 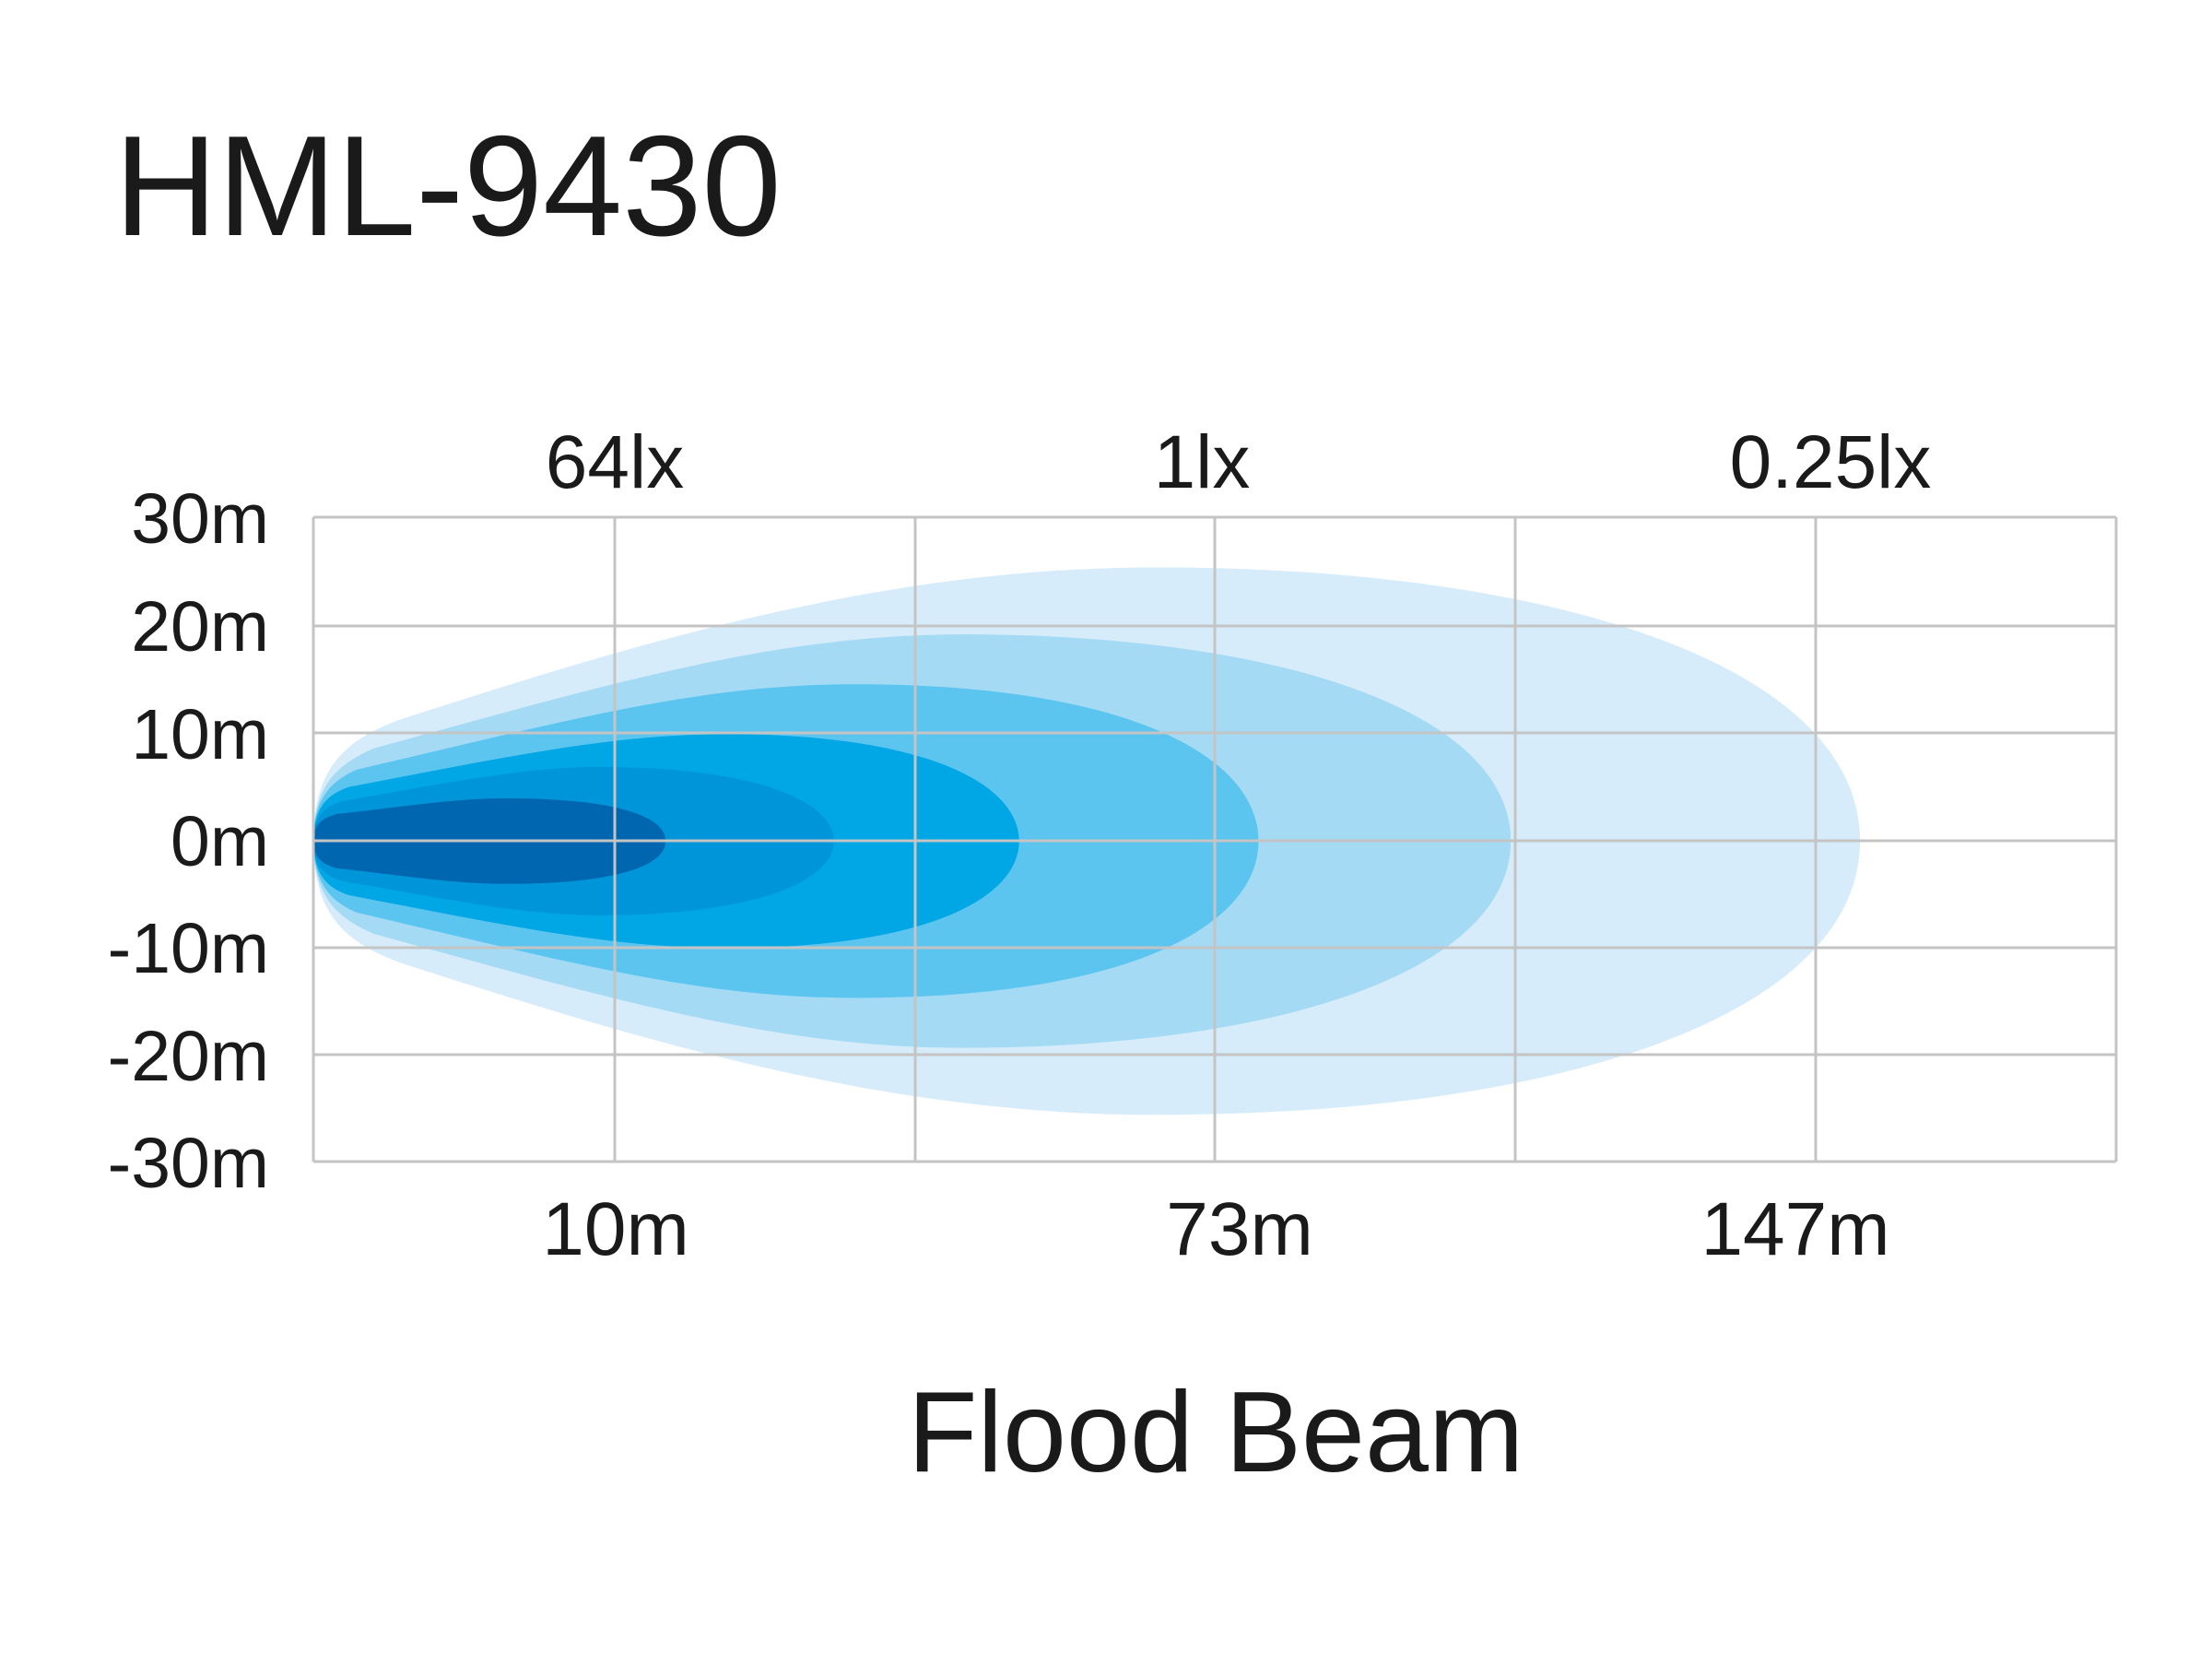 I want to click on lux-label: 1lx, so click(x=1202, y=462).